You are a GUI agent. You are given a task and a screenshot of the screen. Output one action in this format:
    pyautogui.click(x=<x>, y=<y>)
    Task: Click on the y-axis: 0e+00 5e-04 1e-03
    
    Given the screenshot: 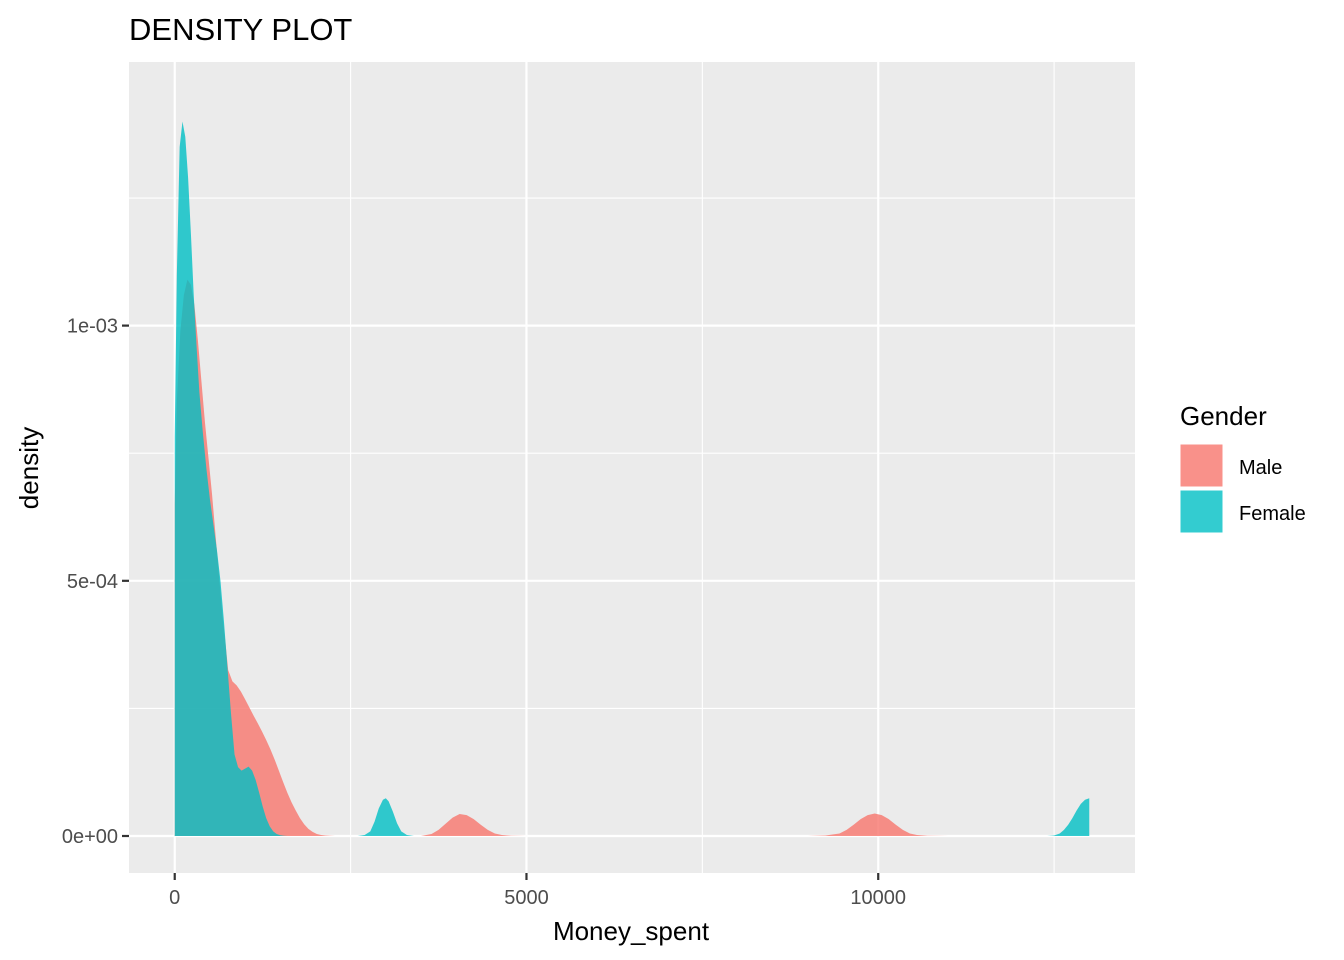 What is the action you would take?
    pyautogui.click(x=95, y=582)
    